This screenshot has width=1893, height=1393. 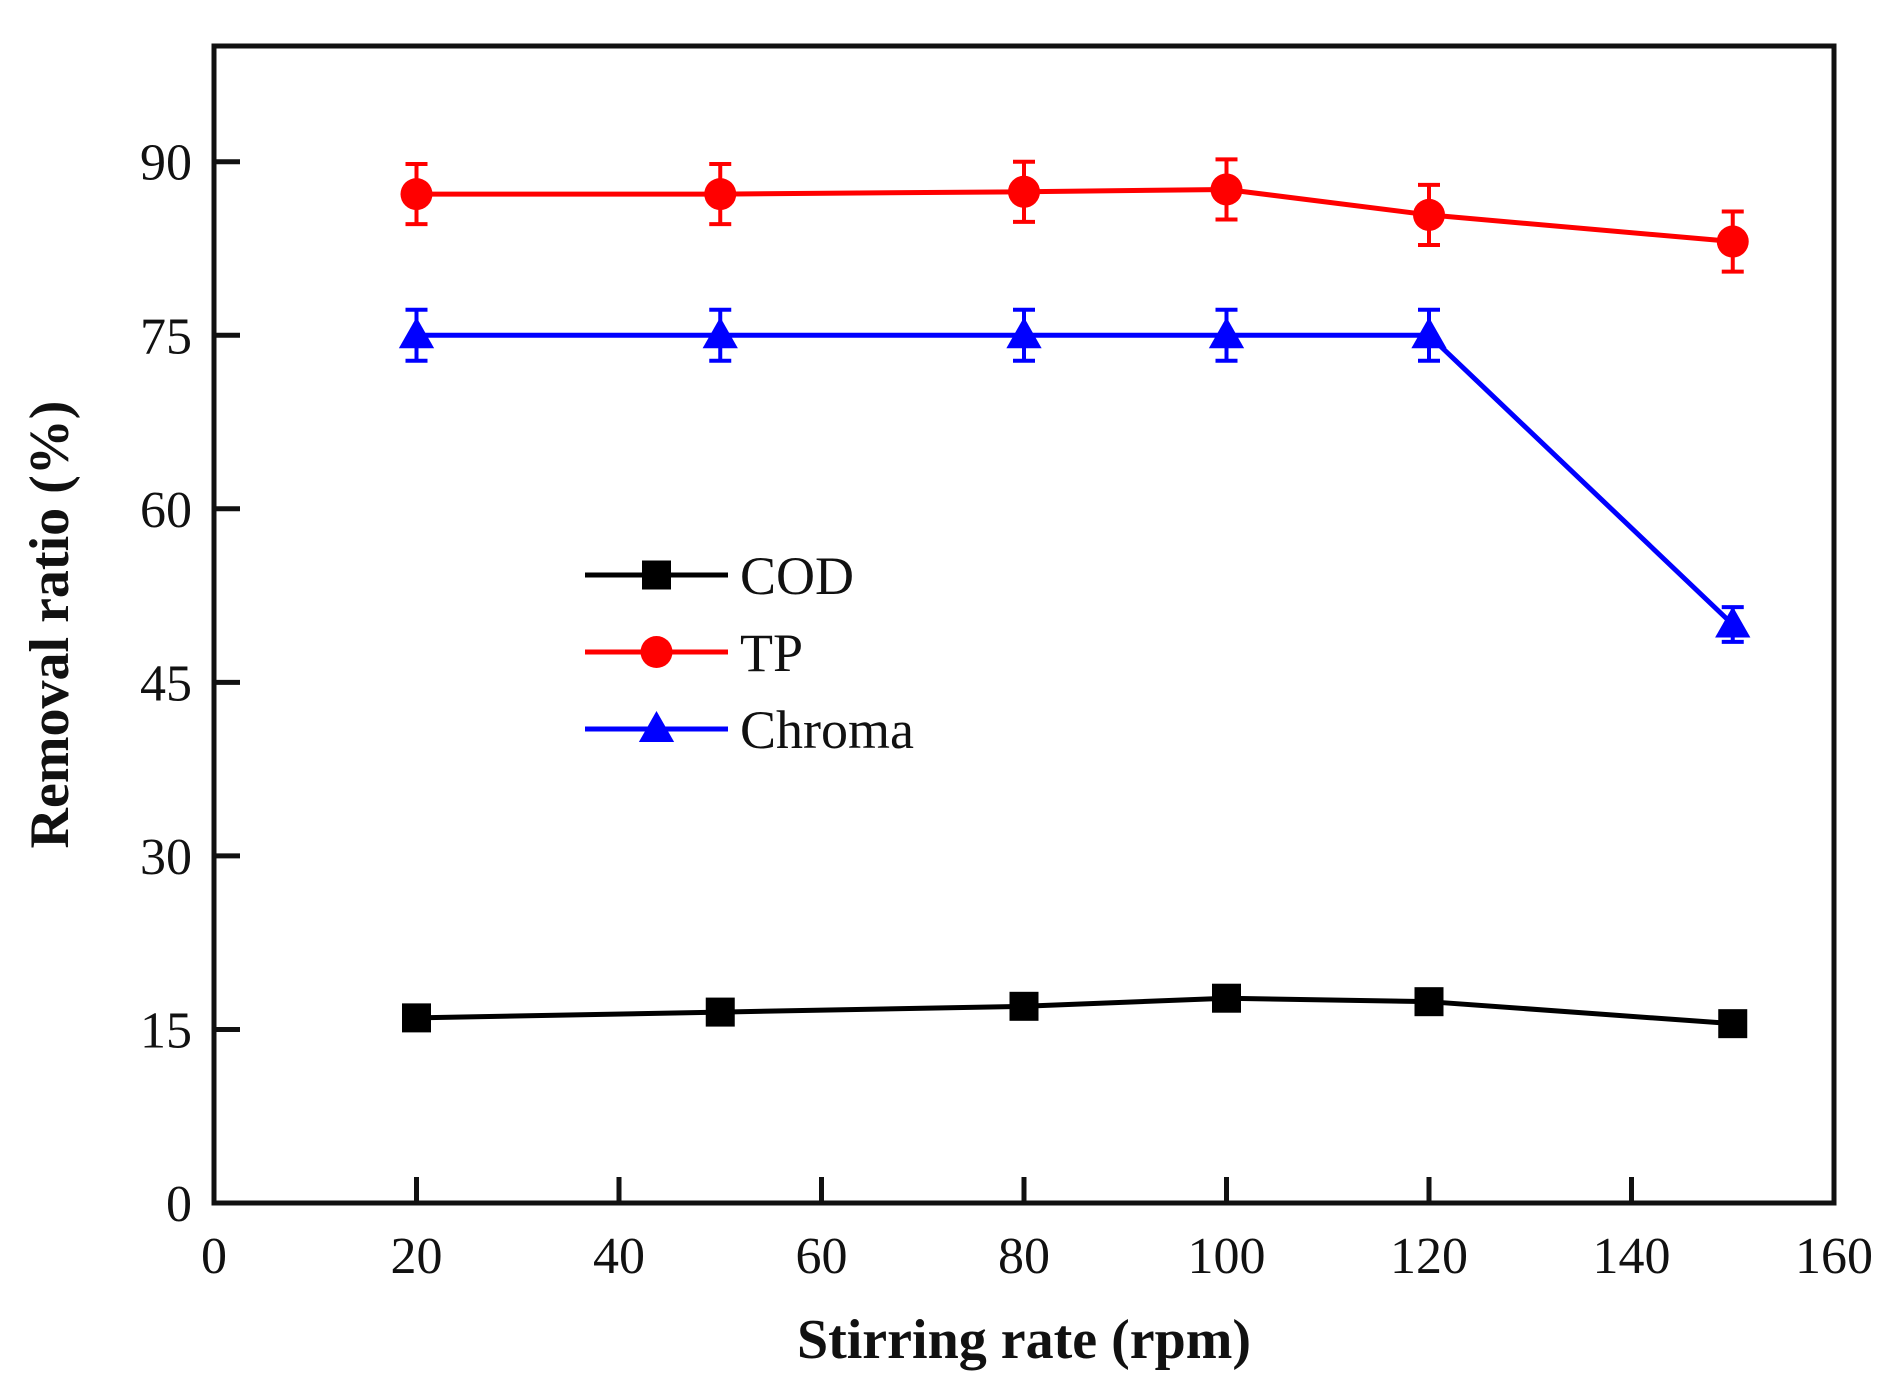 What do you see at coordinates (827, 730) in the screenshot?
I see `legend-label: Chroma` at bounding box center [827, 730].